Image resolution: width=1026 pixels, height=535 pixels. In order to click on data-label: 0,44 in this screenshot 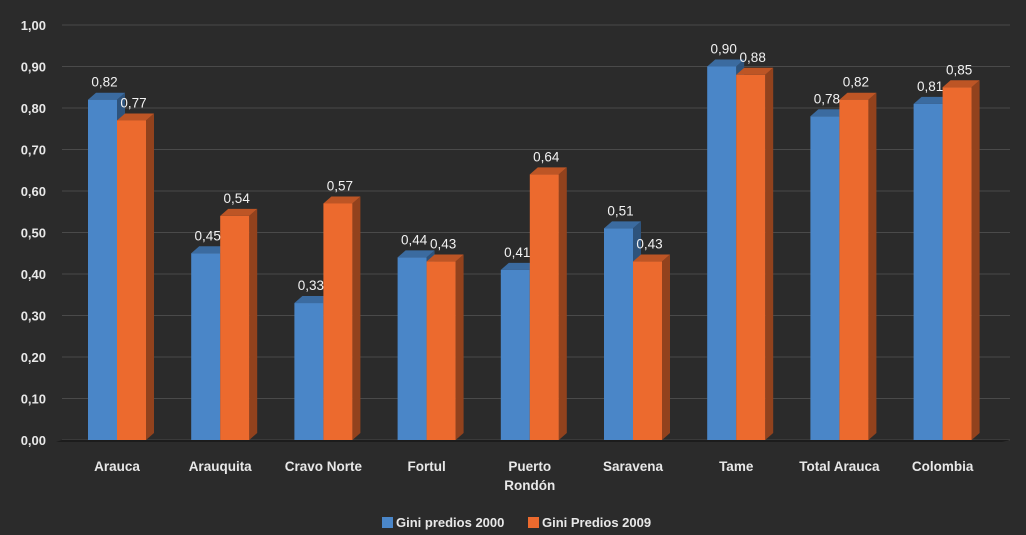, I will do `click(414, 239)`.